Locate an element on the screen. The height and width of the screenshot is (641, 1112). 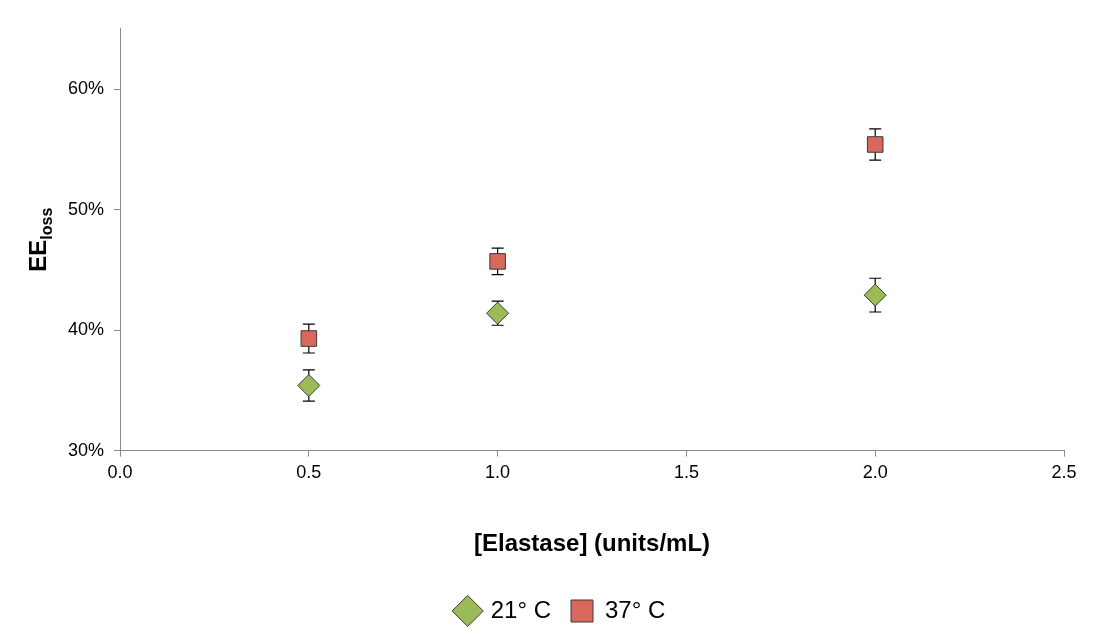
legend-label: 37° C is located at coordinates (635, 609).